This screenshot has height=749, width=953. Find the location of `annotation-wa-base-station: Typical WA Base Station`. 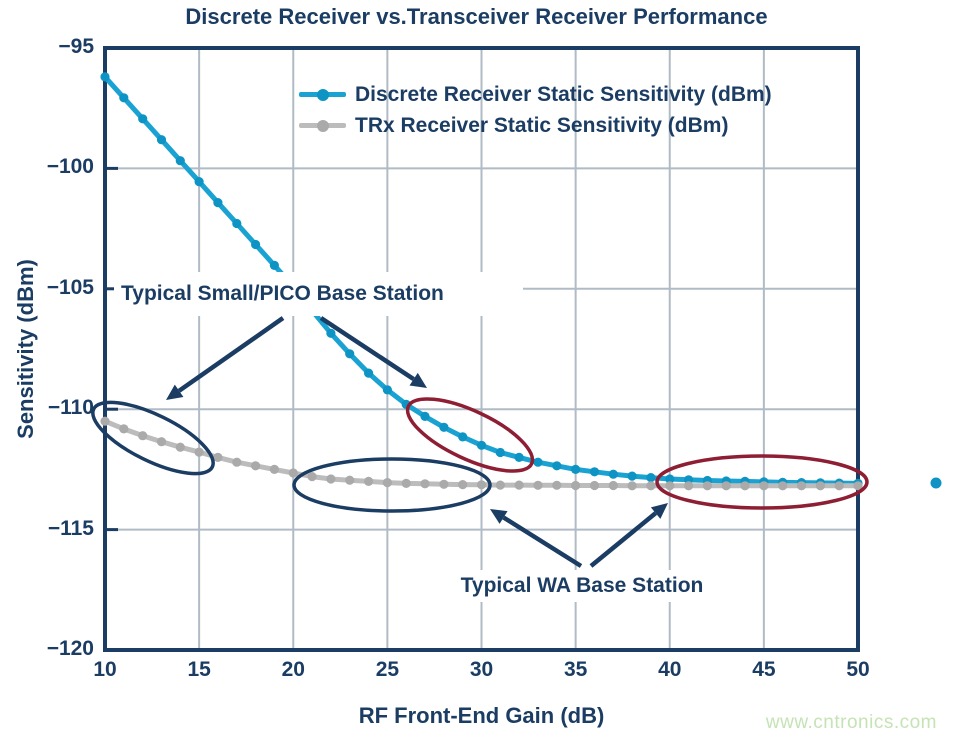

annotation-wa-base-station: Typical WA Base Station is located at coordinates (582, 586).